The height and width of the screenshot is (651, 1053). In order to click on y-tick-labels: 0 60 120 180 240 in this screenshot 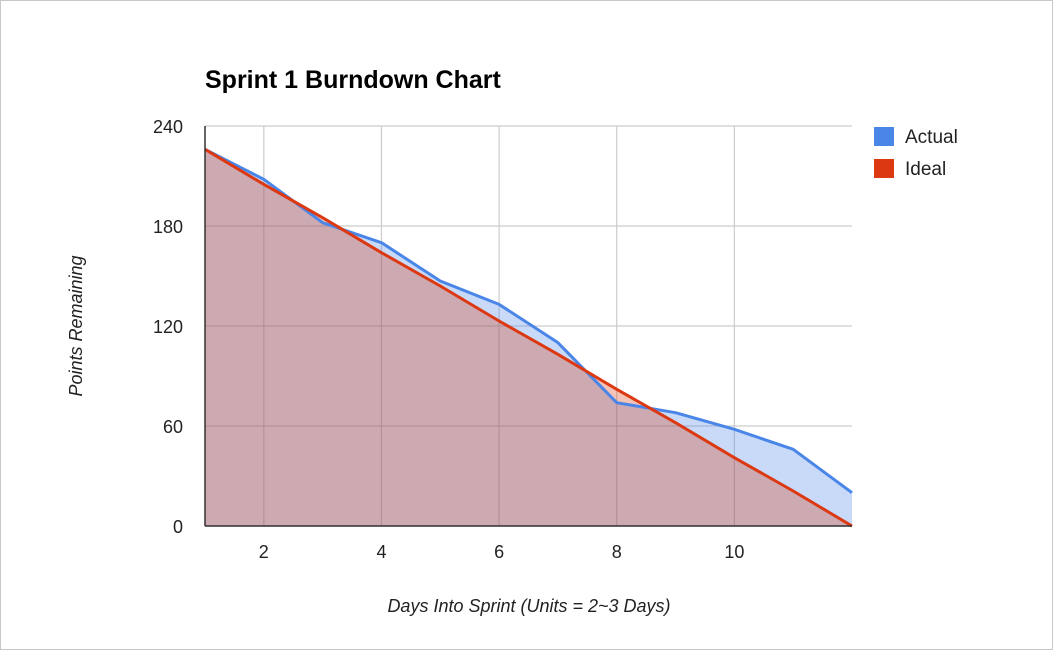, I will do `click(168, 327)`.